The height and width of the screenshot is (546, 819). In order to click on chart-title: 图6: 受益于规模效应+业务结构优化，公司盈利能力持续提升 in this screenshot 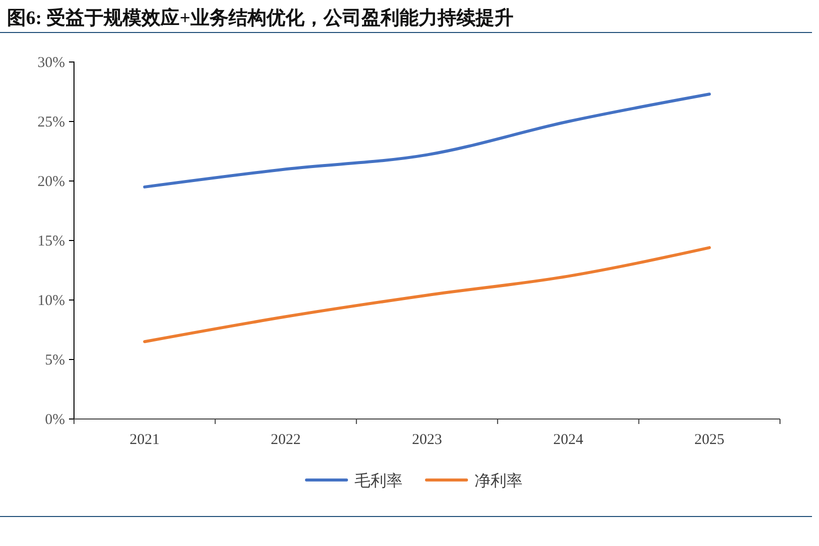, I will do `click(260, 18)`.